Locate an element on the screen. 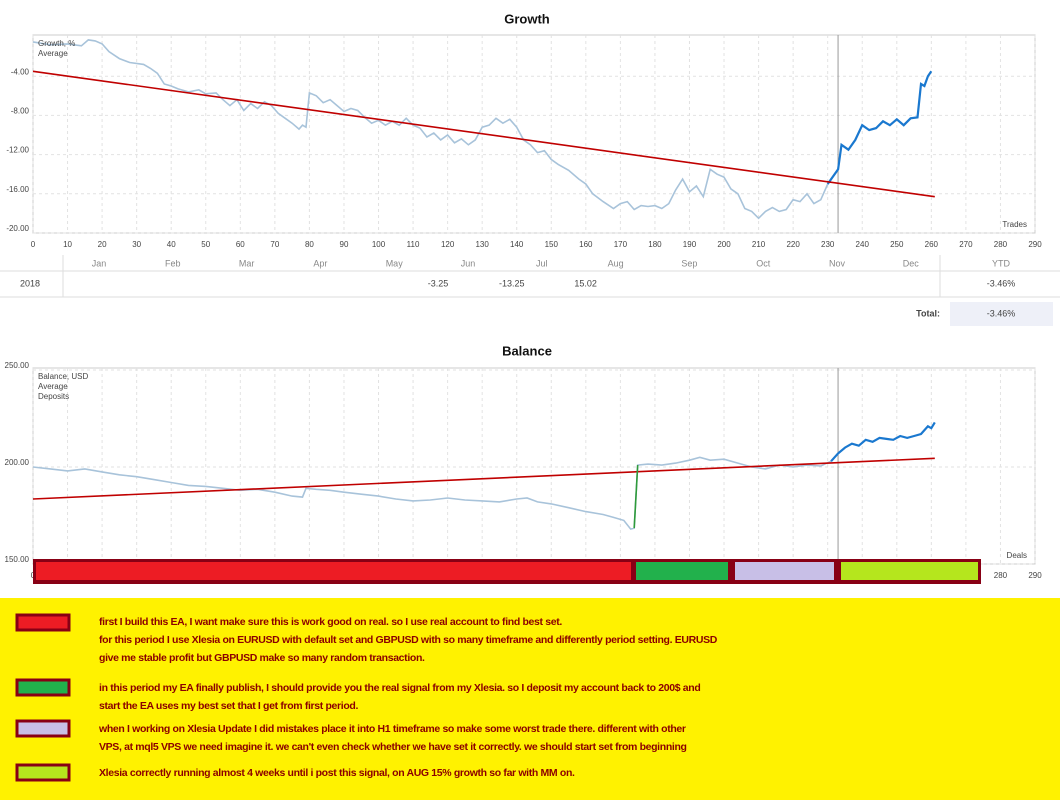 The width and height of the screenshot is (1060, 800). month-header: Nov is located at coordinates (837, 263).